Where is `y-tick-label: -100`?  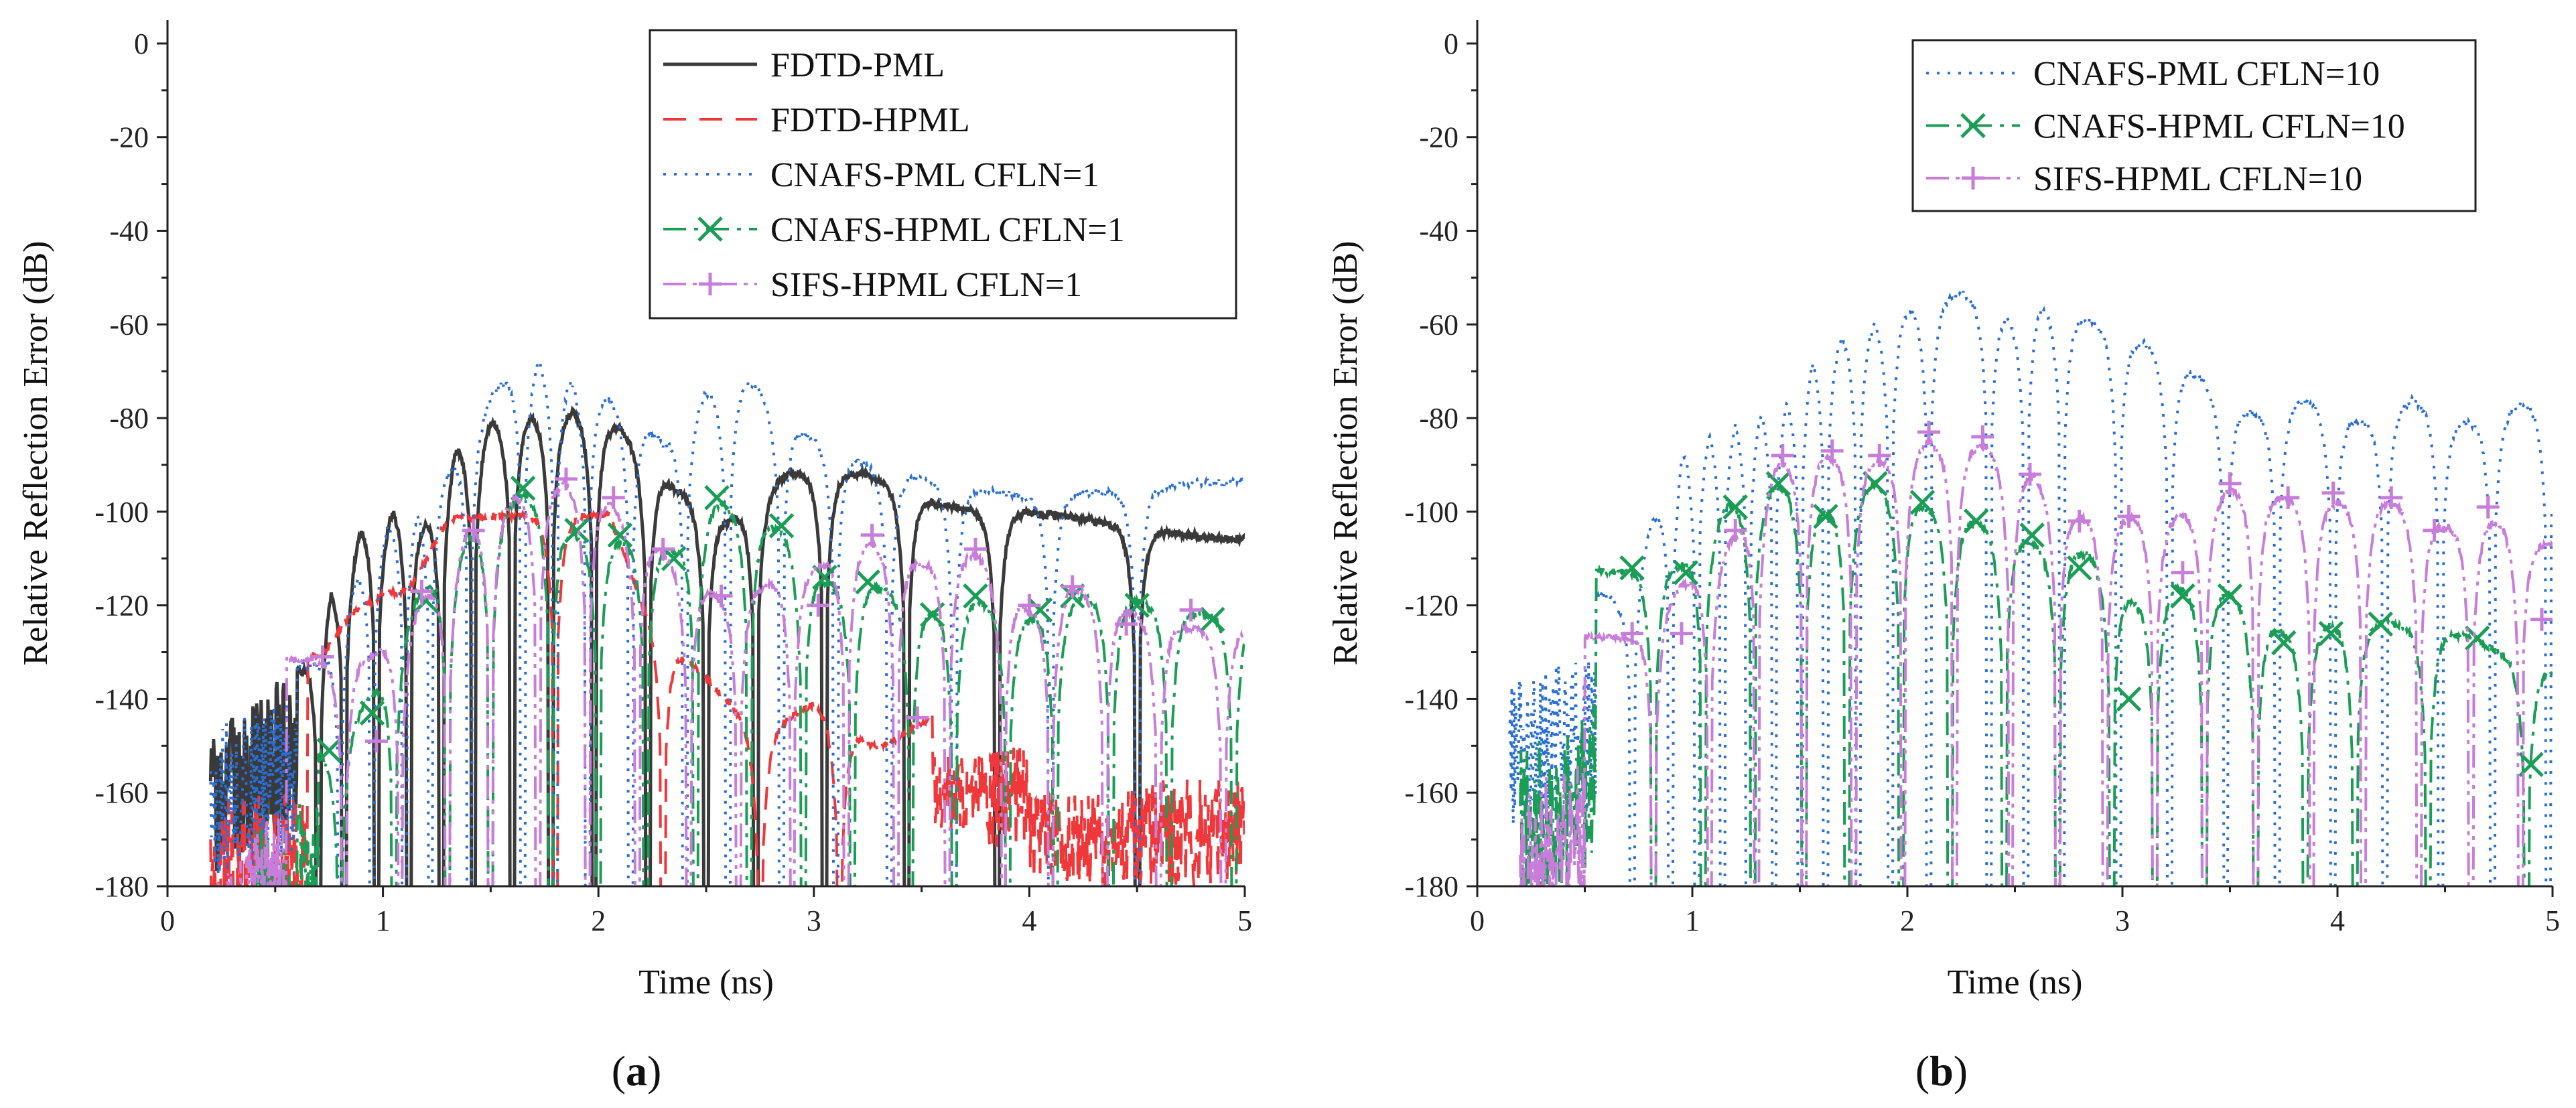 y-tick-label: -100 is located at coordinates (121, 512).